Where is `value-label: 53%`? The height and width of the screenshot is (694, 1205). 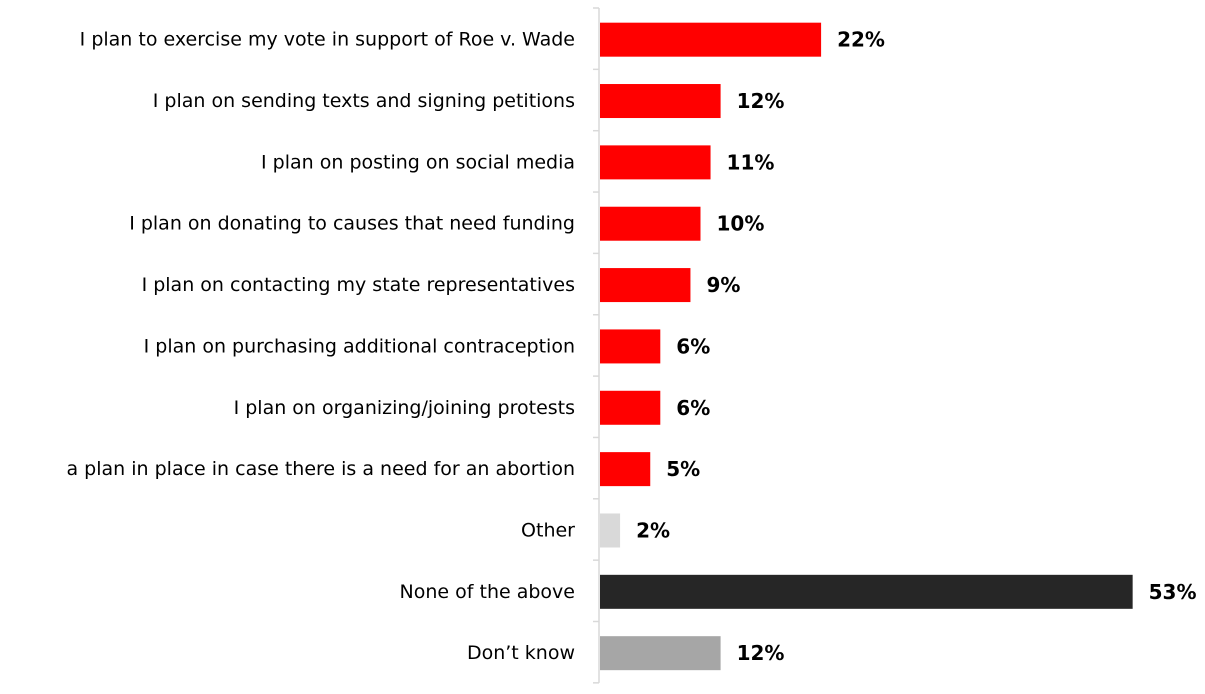
value-label: 53% is located at coordinates (1173, 592).